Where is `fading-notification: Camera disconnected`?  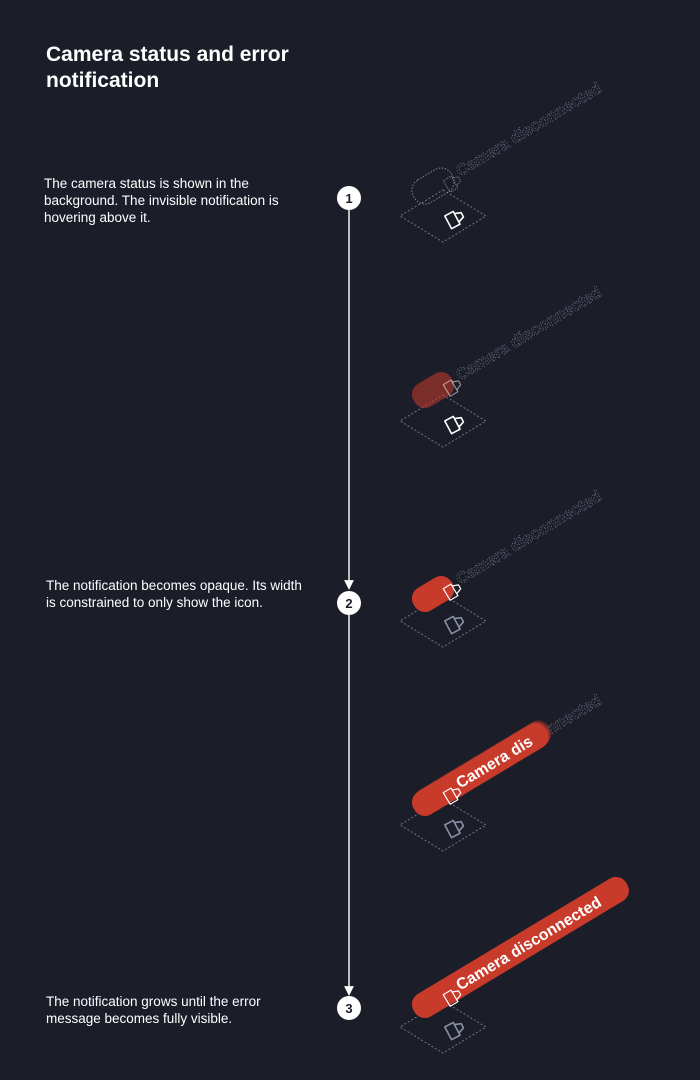
fading-notification: Camera disconnected is located at coordinates (508, 346).